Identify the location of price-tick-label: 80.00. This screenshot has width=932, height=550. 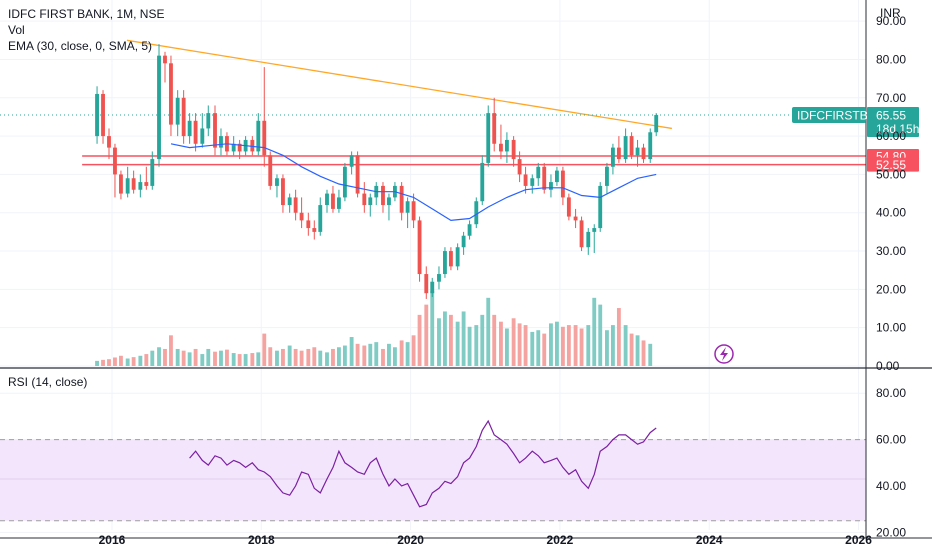
(891, 59).